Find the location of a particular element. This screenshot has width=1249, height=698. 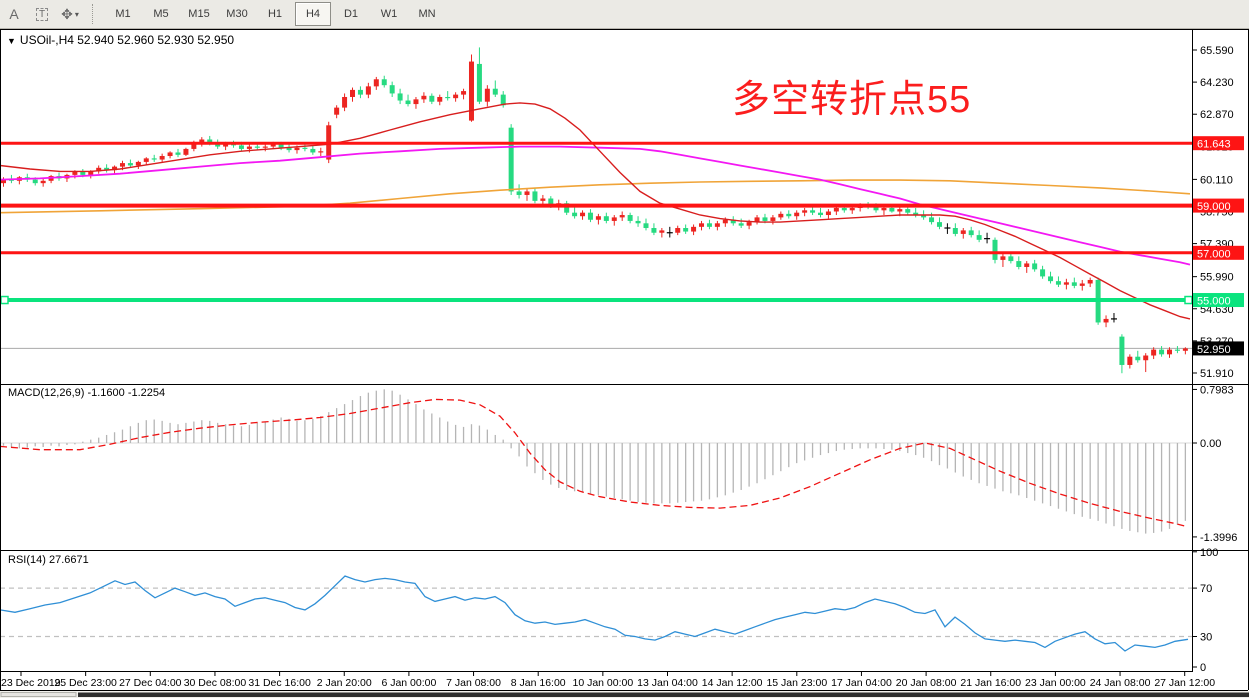

timeframe-h1-button: H1 is located at coordinates (275, 14).